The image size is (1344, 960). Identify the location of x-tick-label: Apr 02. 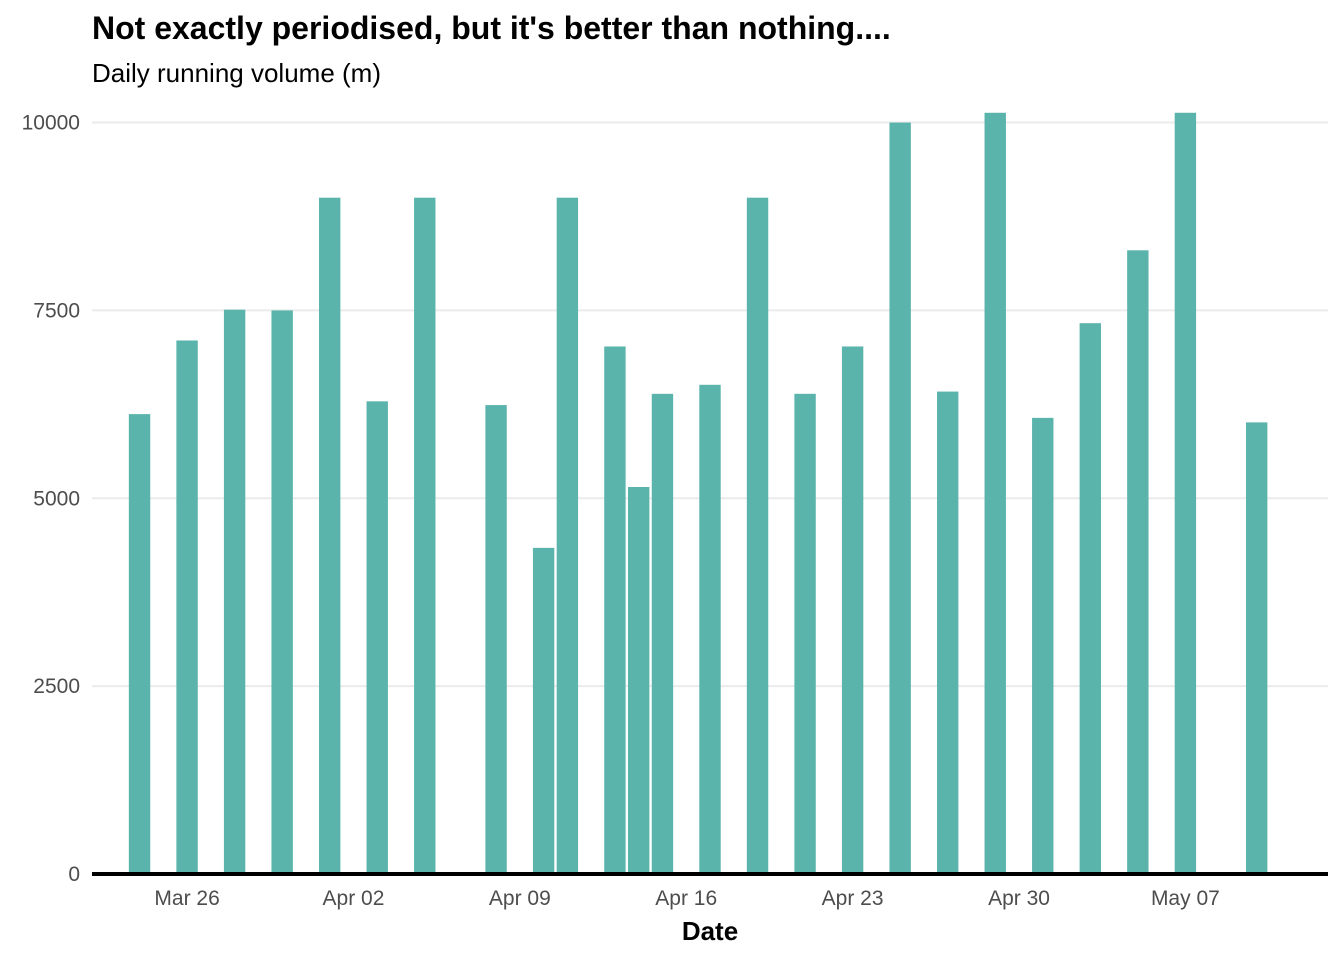
(354, 898).